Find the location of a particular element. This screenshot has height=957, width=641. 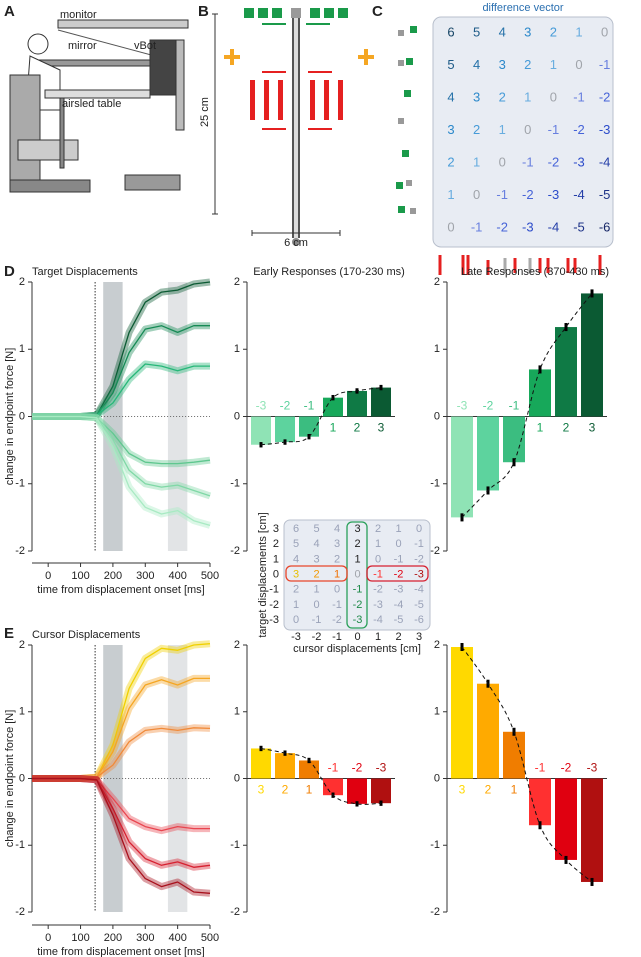

inset-col-label: 3 is located at coordinates (419, 637).